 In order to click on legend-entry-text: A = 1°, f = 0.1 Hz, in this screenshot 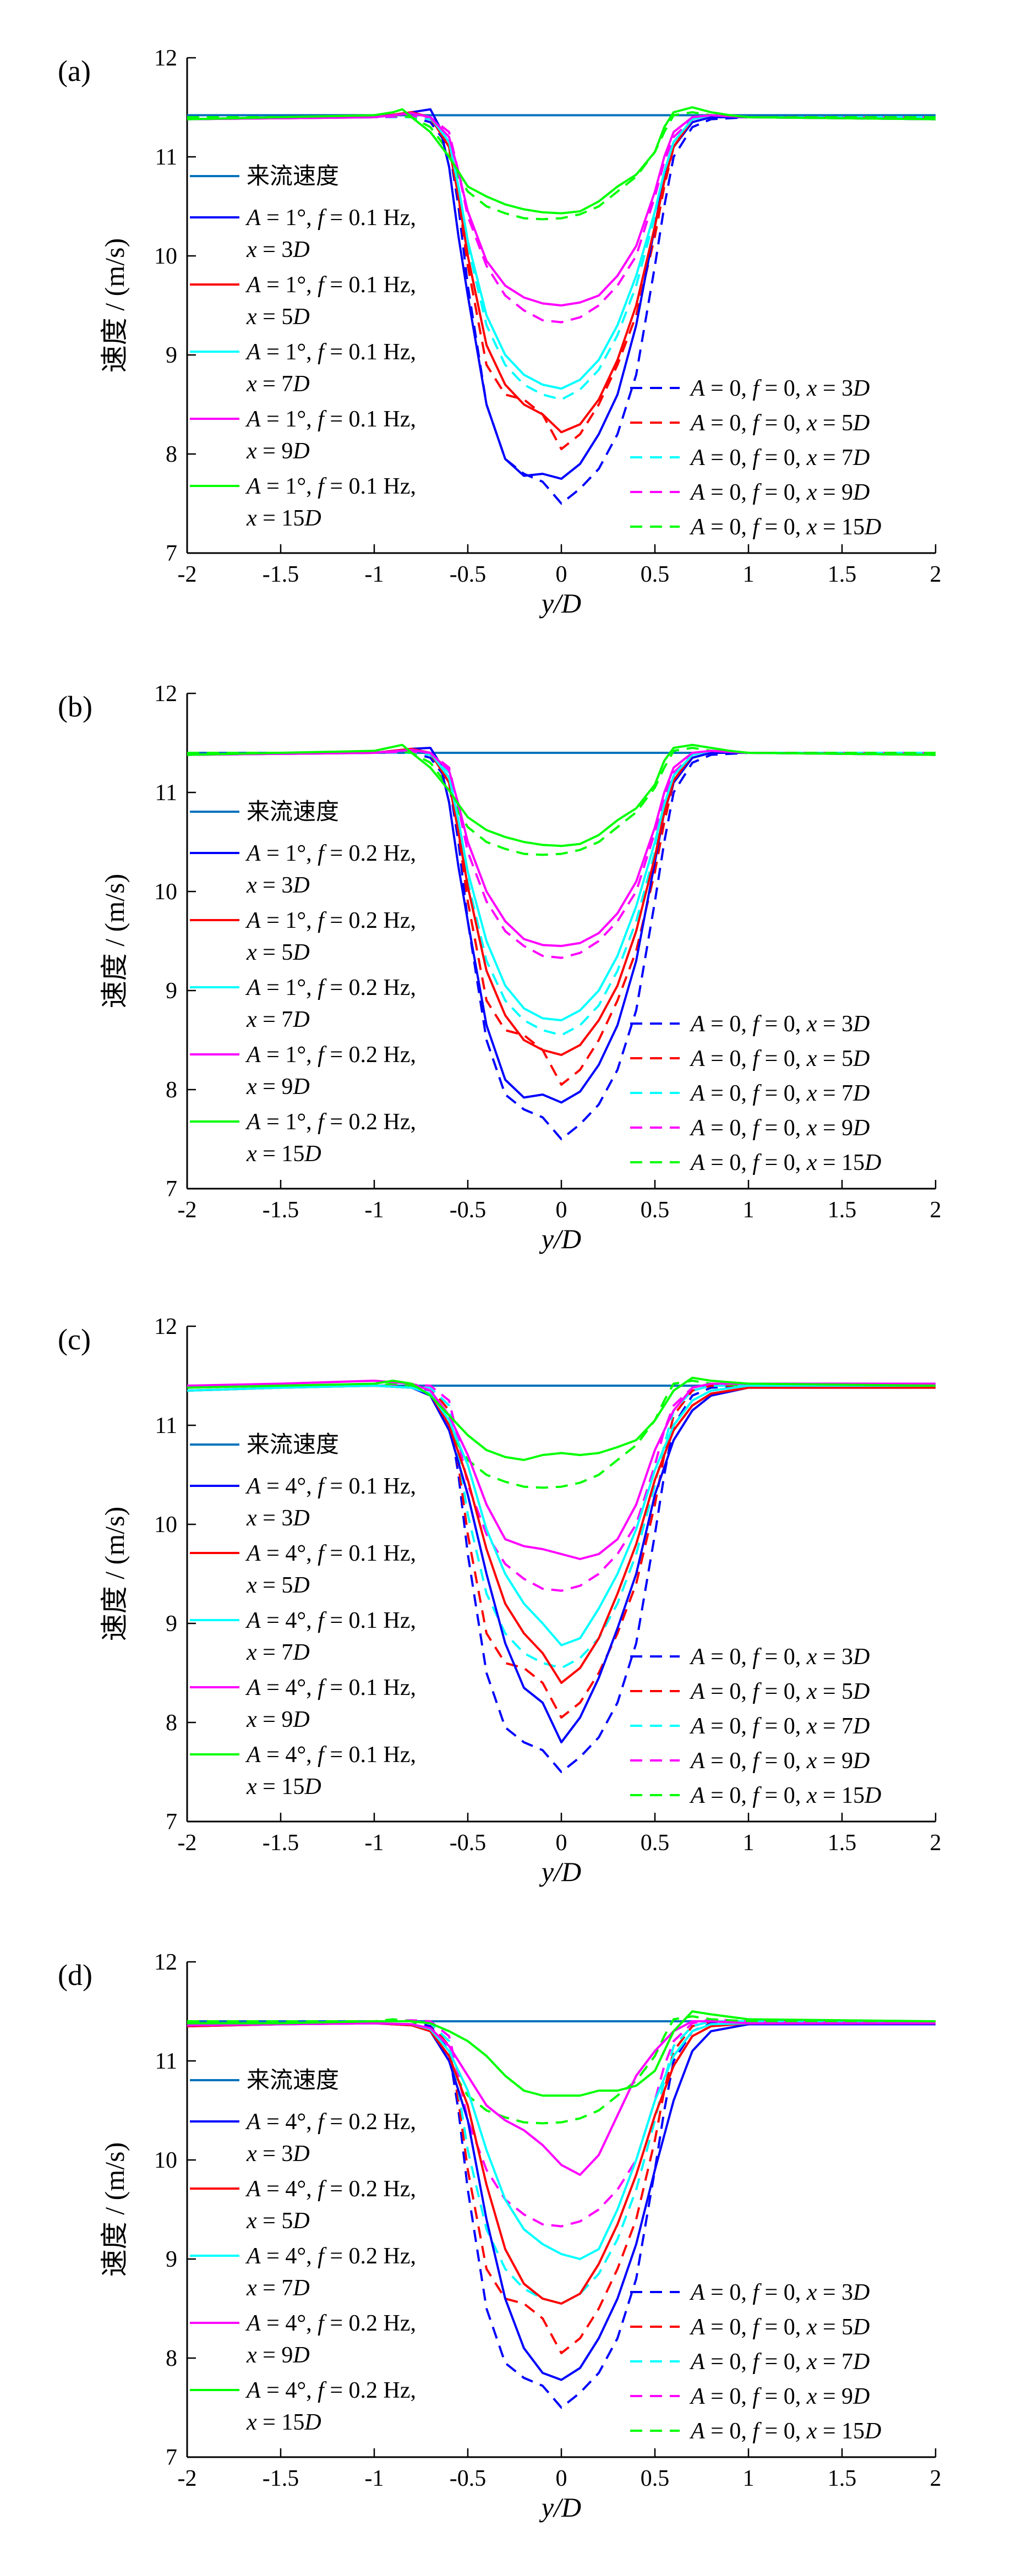, I will do `click(330, 218)`.